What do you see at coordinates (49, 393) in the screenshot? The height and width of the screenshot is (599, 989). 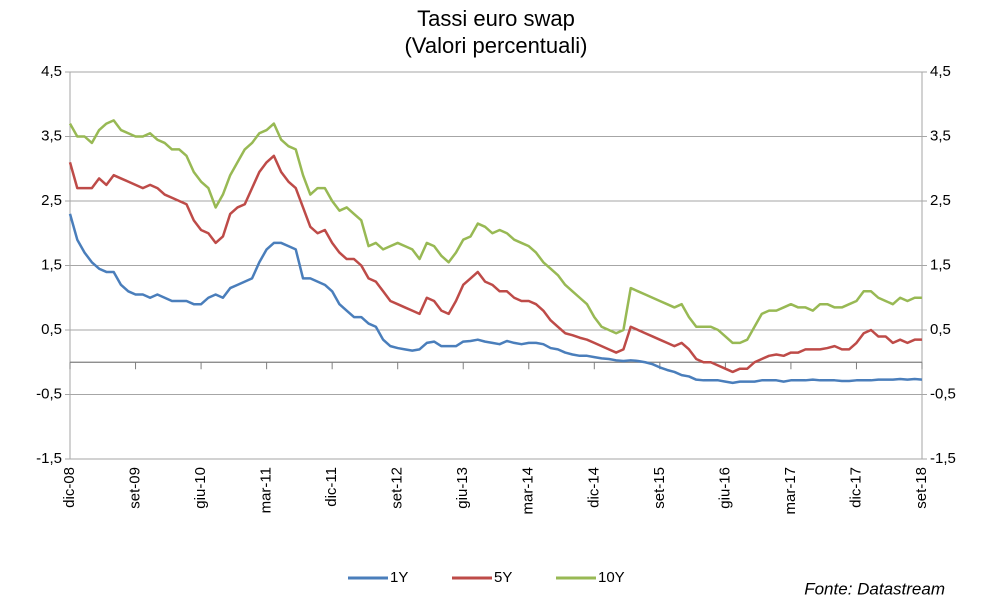 I see `y-tick-label: -0,5` at bounding box center [49, 393].